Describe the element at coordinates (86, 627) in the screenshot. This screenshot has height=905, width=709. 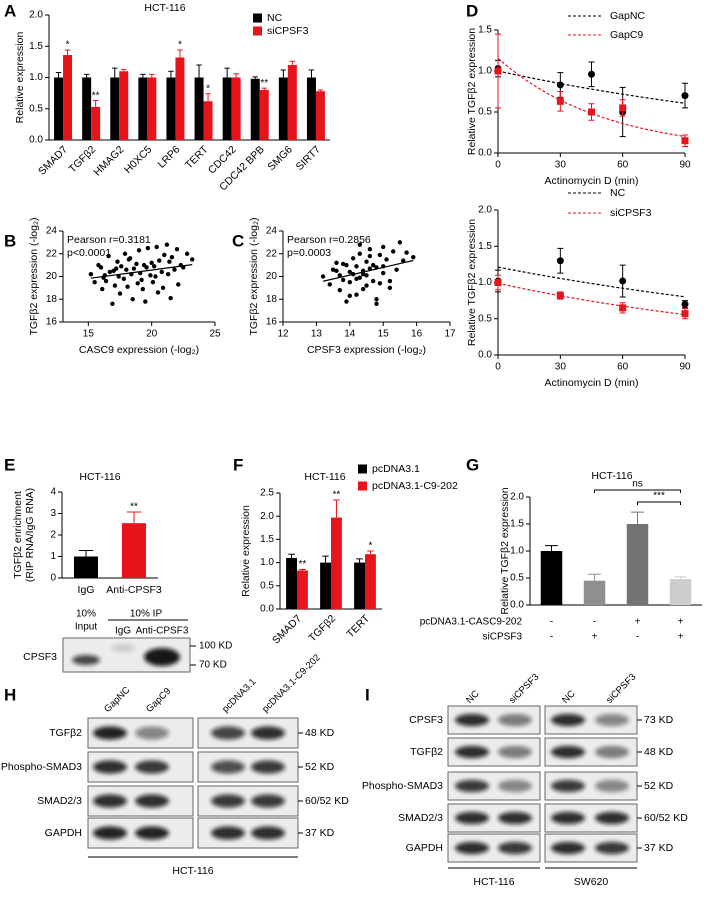
I see `lane-group-label: Input` at that location.